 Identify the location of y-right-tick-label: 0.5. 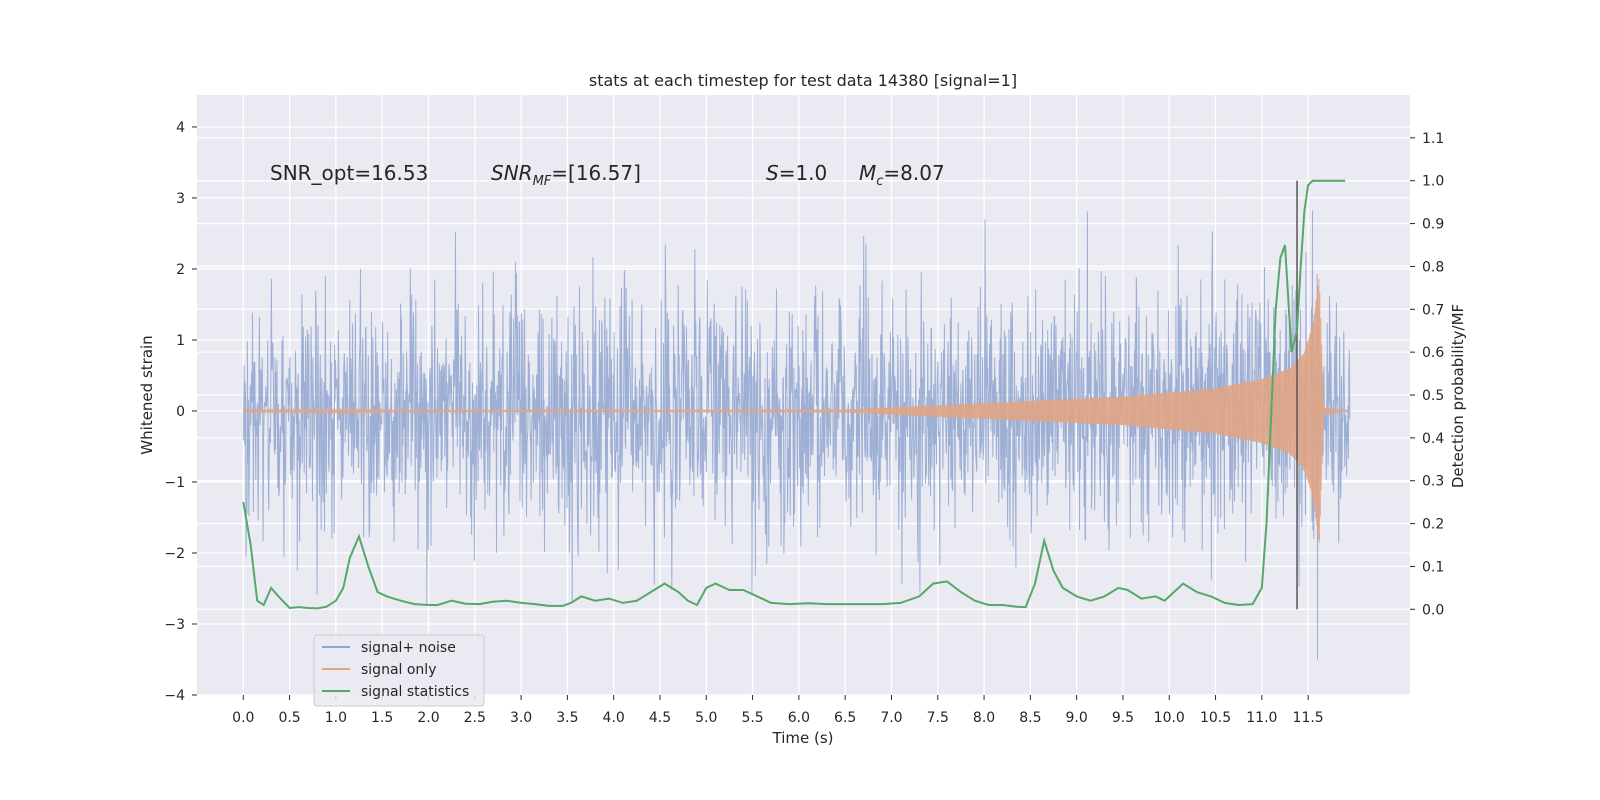
(1433, 396).